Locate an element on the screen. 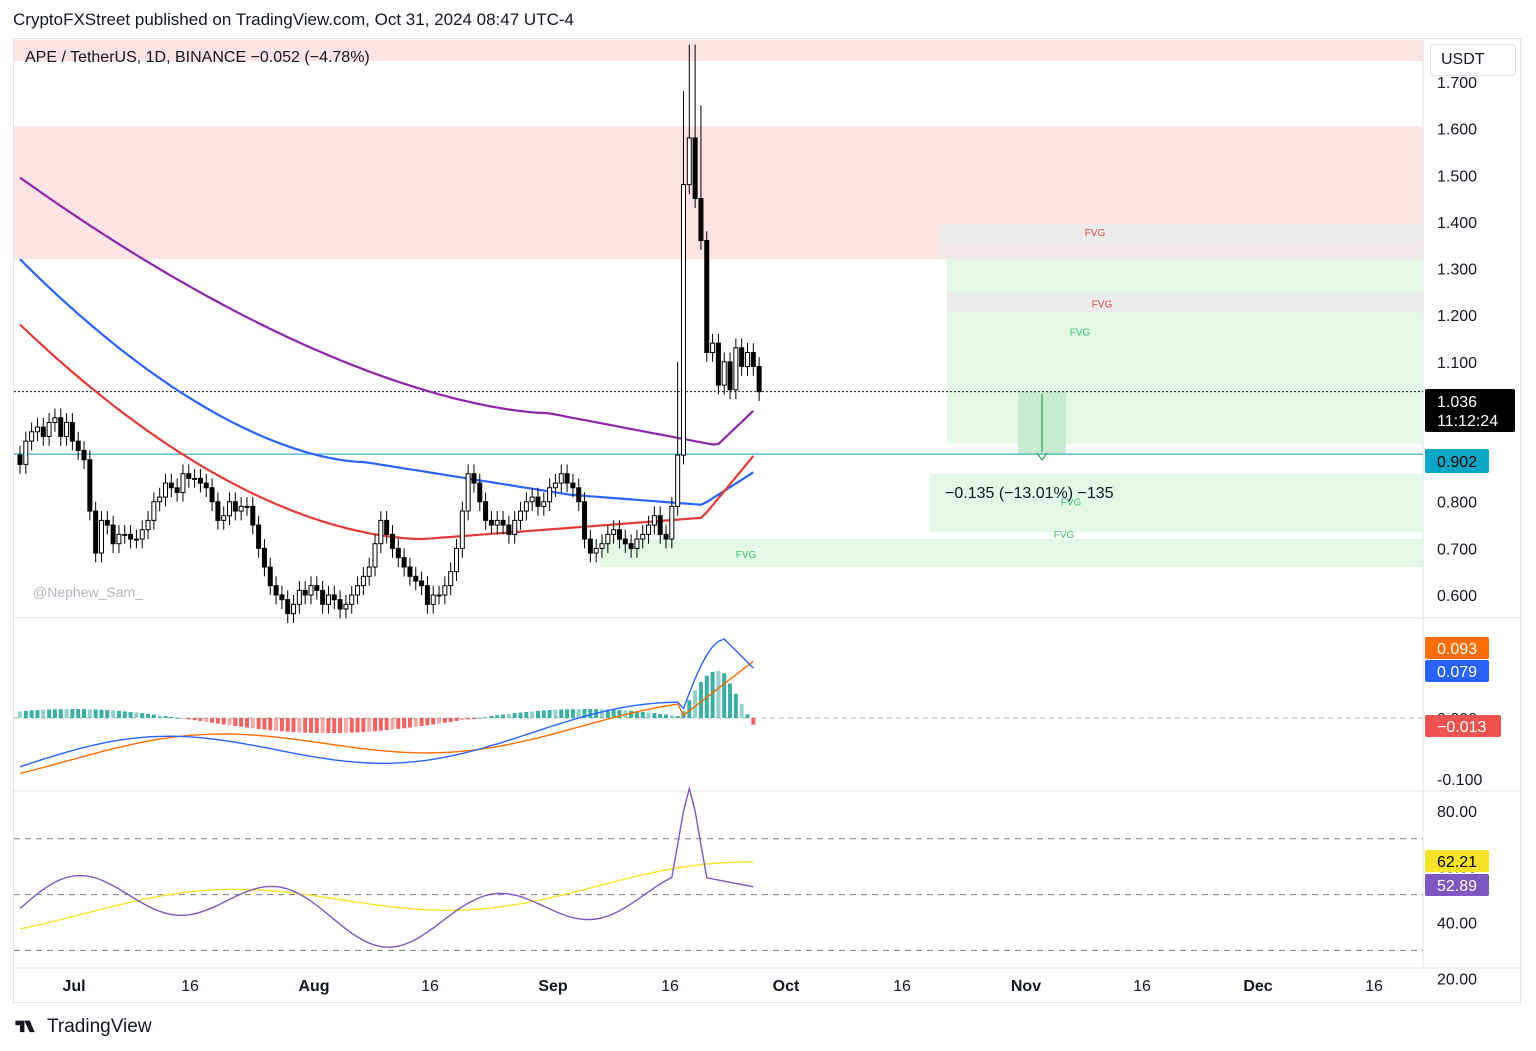  price-axis-tick: 1.500 is located at coordinates (1457, 176).